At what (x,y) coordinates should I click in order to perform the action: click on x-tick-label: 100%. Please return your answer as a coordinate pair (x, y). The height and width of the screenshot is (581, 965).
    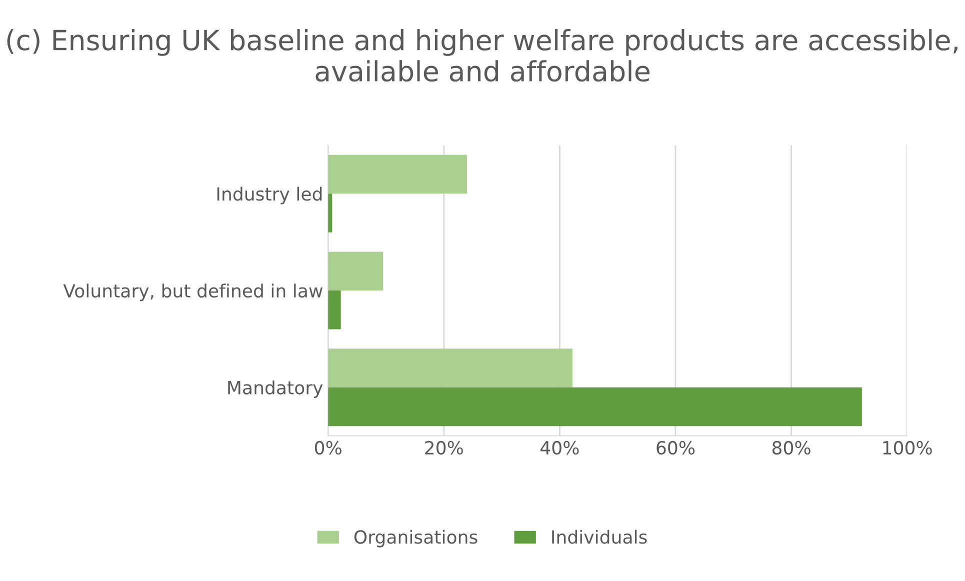
    Looking at the image, I should click on (907, 447).